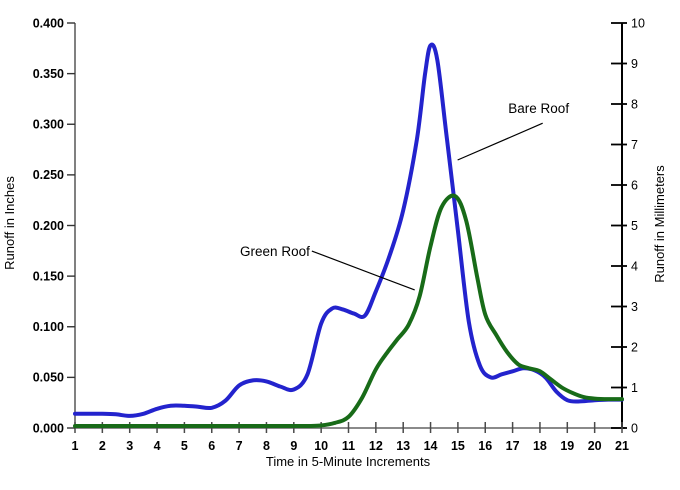  Describe the element at coordinates (48, 276) in the screenshot. I see `y-left-tick-label: 0.150` at that location.